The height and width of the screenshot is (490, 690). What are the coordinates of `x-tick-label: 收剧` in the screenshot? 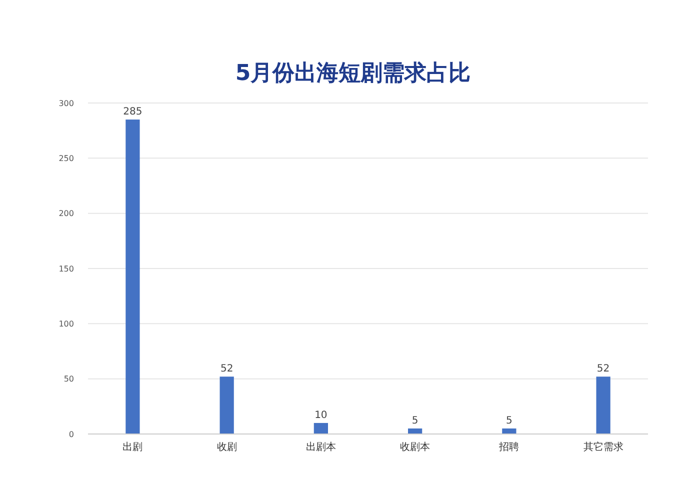 It's located at (226, 447).